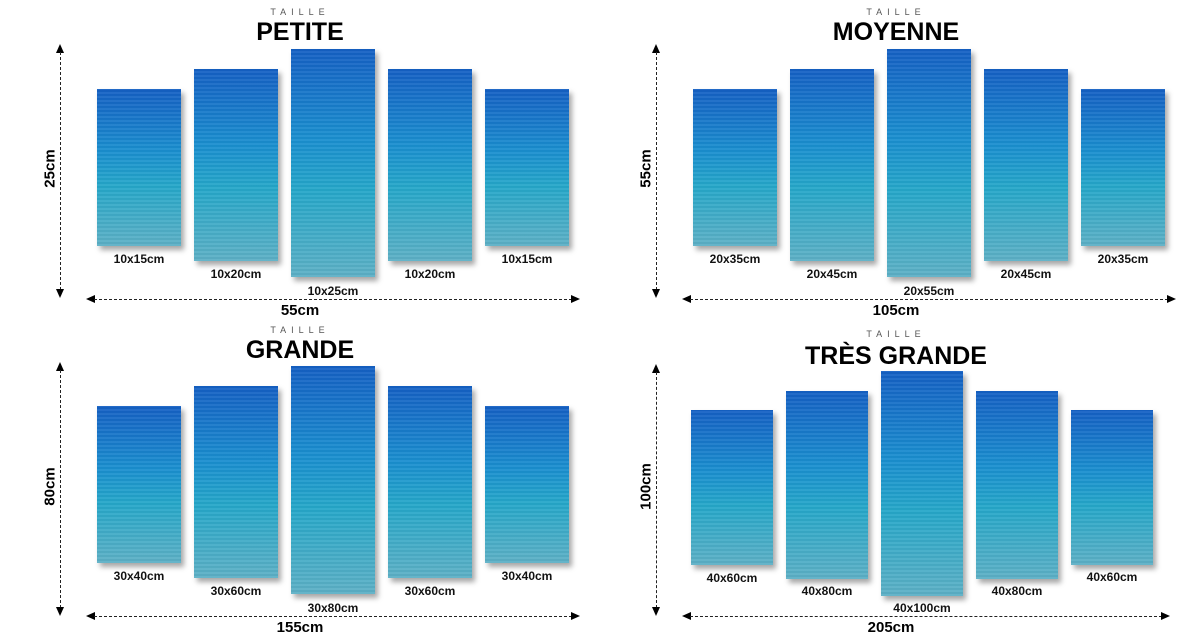 The image size is (1200, 640). What do you see at coordinates (646, 486) in the screenshot?
I see `height-label: 100cm` at bounding box center [646, 486].